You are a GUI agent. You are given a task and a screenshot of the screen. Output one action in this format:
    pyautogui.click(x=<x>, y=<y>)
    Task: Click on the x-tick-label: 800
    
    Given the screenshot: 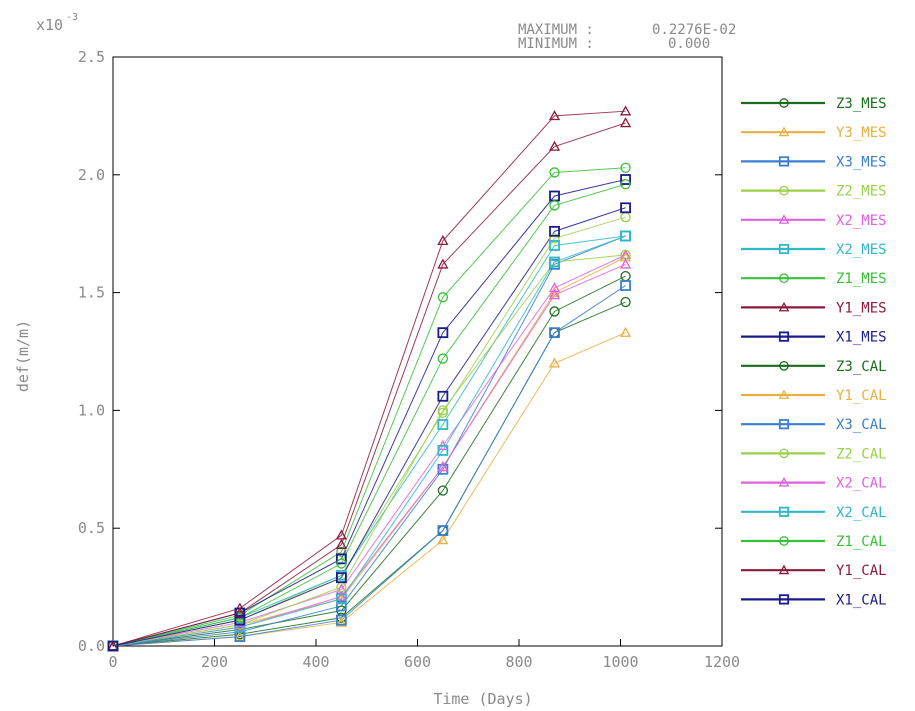 What is the action you would take?
    pyautogui.click(x=518, y=662)
    